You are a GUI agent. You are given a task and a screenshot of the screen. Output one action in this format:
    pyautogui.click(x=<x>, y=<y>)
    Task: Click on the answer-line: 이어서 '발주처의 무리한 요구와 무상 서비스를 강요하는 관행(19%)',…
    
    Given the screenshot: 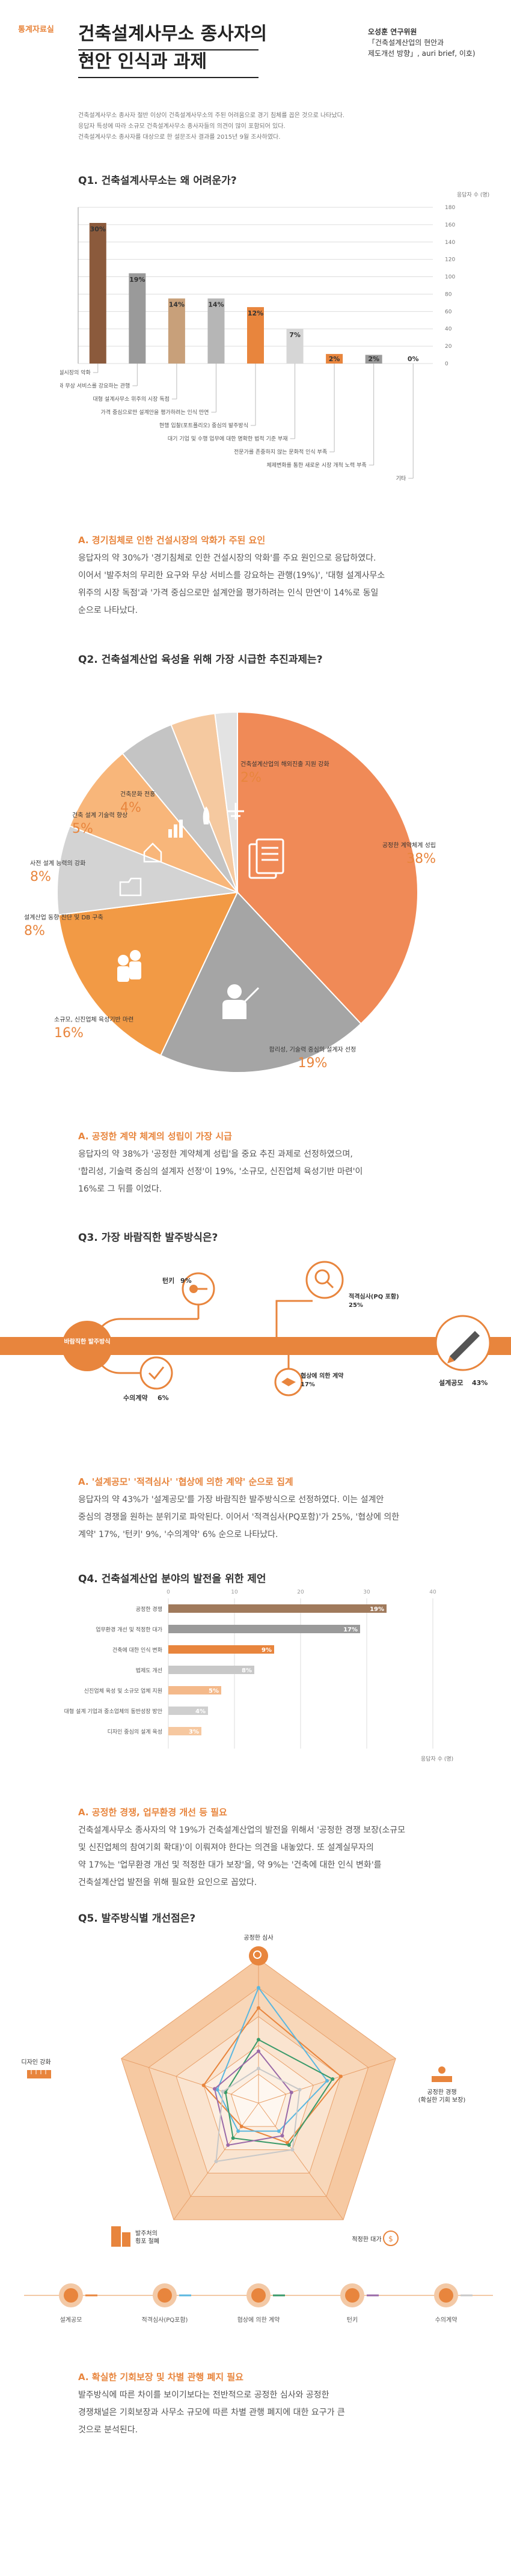 What is the action you would take?
    pyautogui.click(x=231, y=575)
    